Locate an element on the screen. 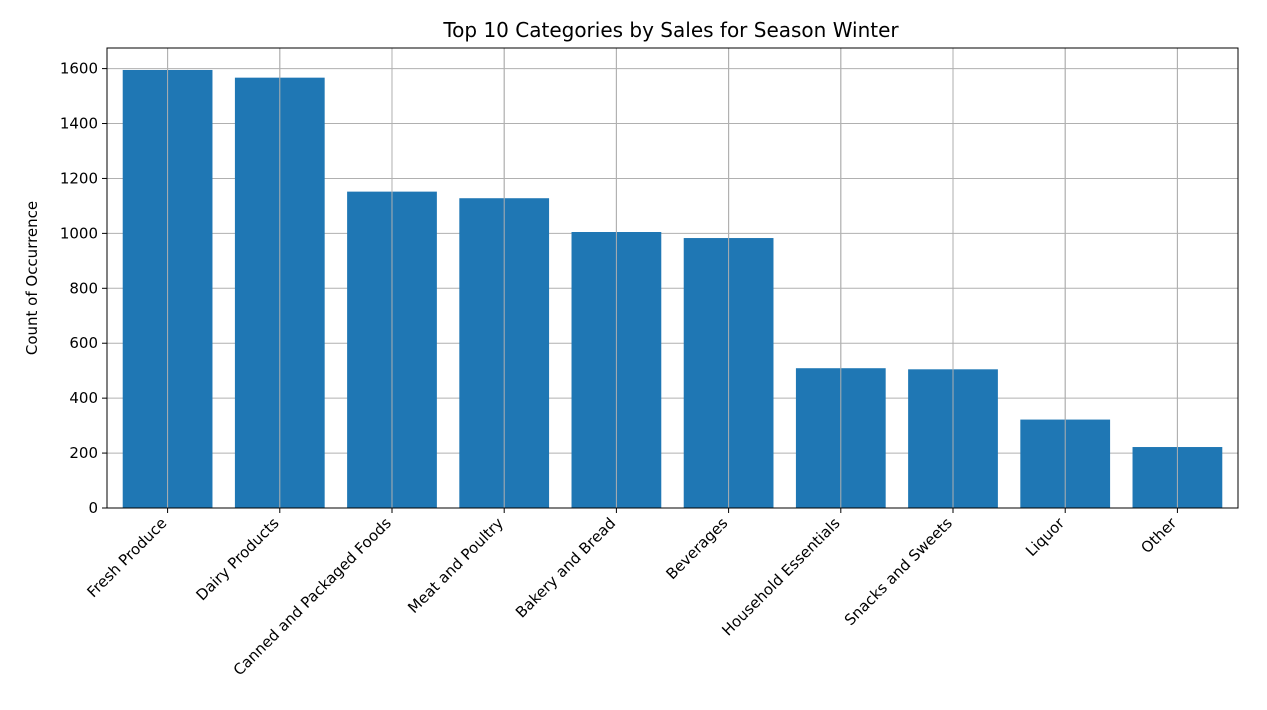 The height and width of the screenshot is (710, 1267). y-tick-label: 800 is located at coordinates (83, 288).